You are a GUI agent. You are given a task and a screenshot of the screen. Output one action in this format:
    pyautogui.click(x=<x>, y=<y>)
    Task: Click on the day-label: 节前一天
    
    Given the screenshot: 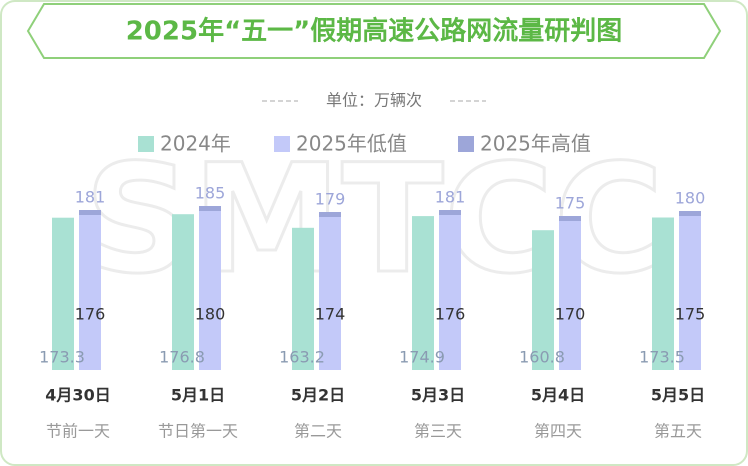 What is the action you would take?
    pyautogui.click(x=78, y=431)
    